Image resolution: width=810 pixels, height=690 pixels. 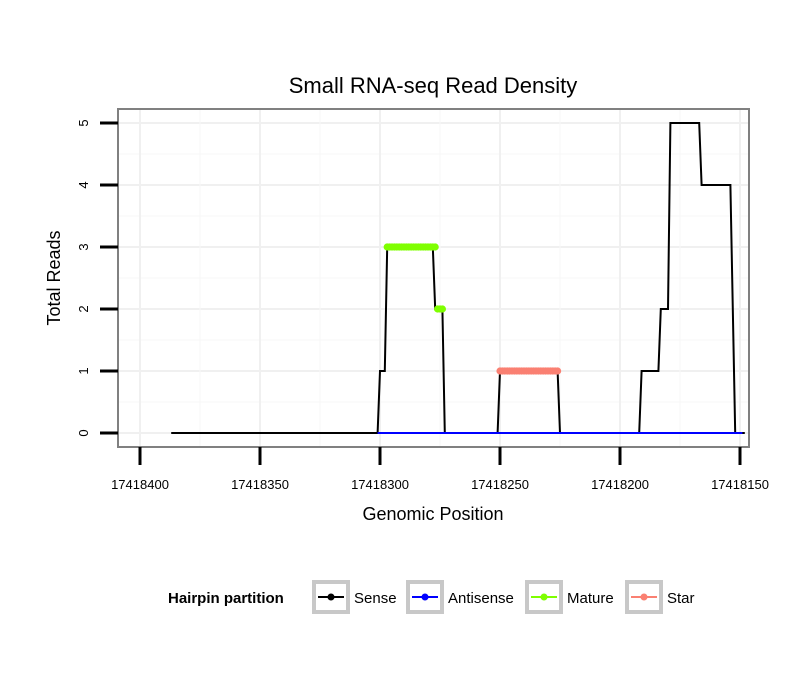 I want to click on legend-label-mature: Mature, so click(x=590, y=598).